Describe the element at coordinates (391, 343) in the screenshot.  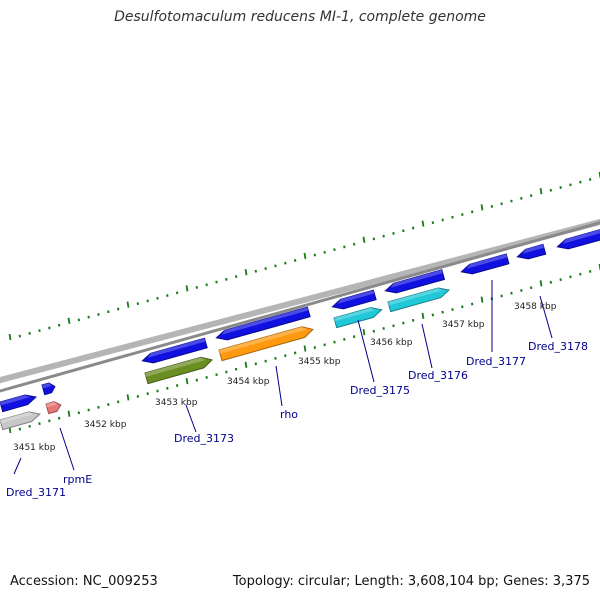
I see `kbp-label: 3456 kbp` at that location.